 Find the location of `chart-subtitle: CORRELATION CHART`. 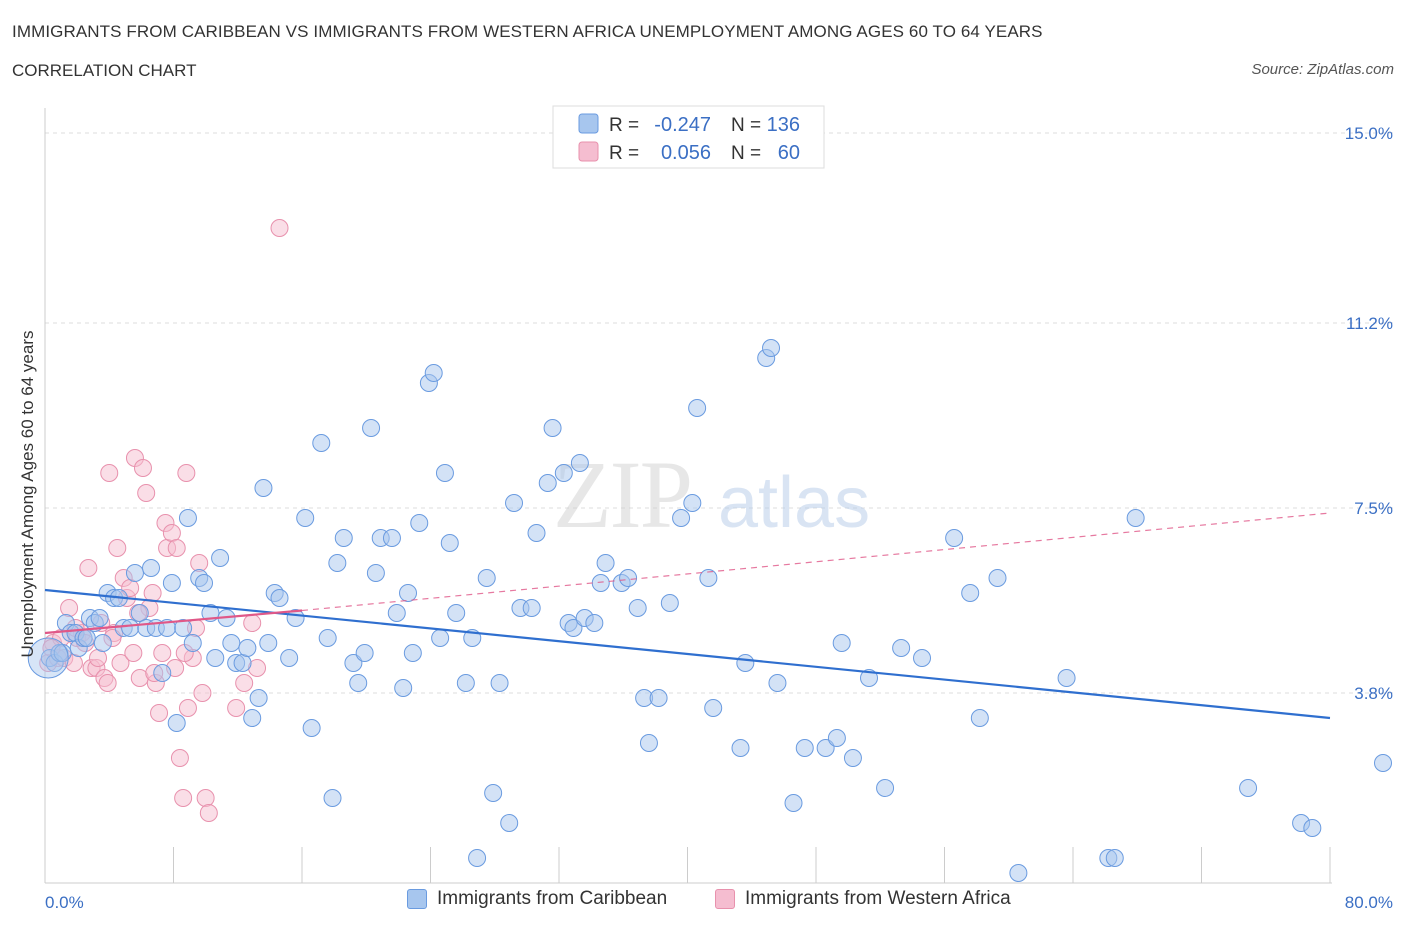

chart-subtitle: CORRELATION CHART is located at coordinates (104, 70).